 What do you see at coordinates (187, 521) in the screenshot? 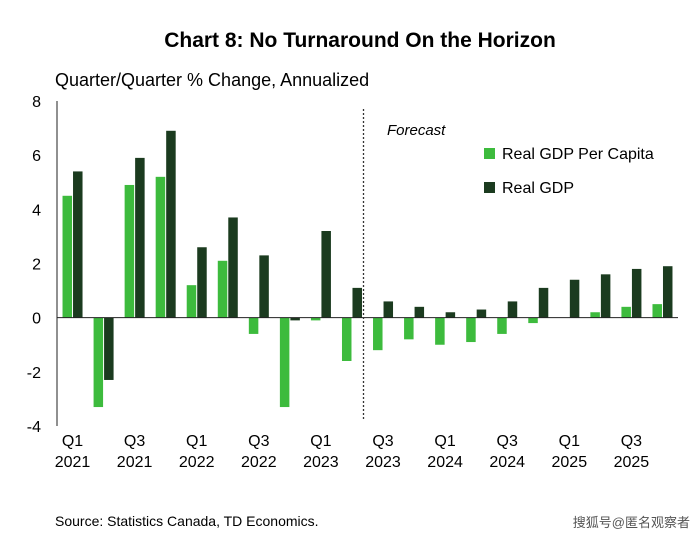
I see `source-note: Source: Statistics Canada, TD Economics.` at bounding box center [187, 521].